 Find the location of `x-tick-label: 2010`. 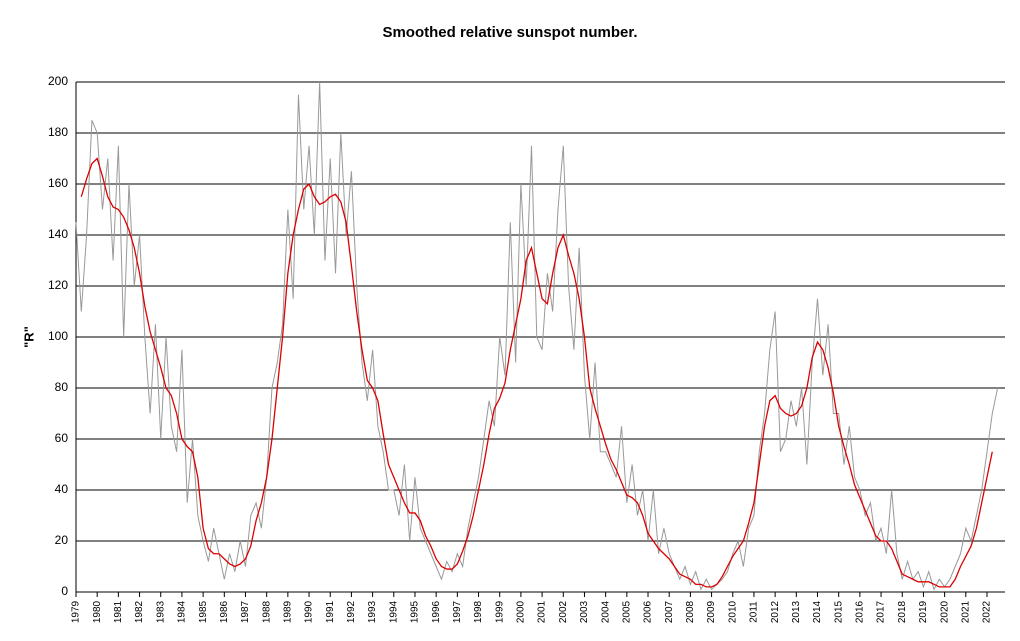

x-tick-label: 2010 is located at coordinates (732, 611).